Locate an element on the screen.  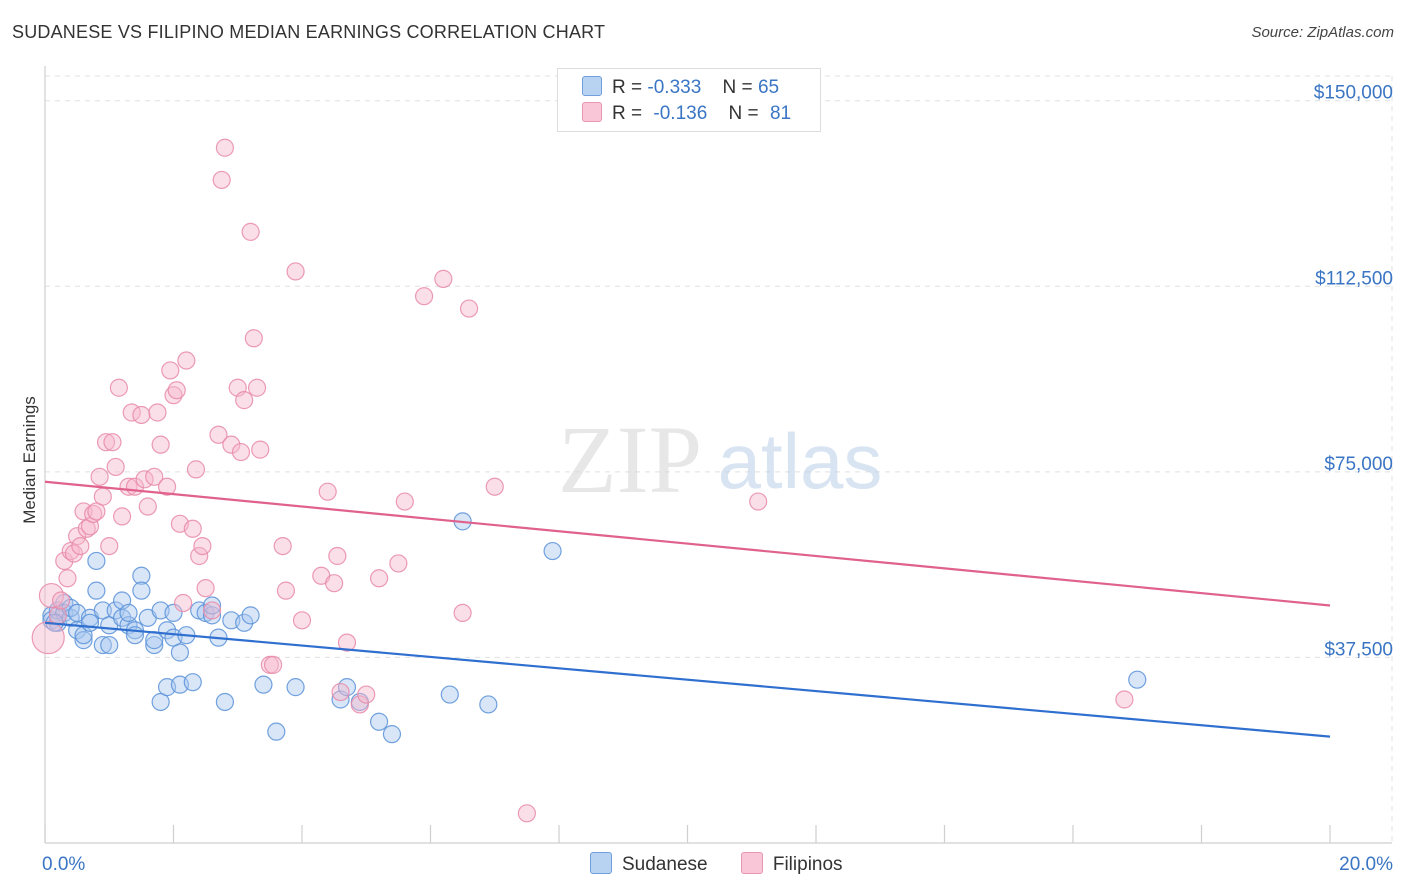
legend-label-sudanese: Sudanese is located at coordinates (665, 864).